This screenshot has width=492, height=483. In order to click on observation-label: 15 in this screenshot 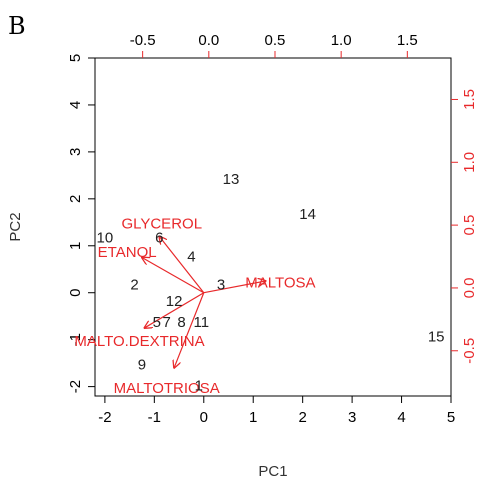, I will do `click(436, 336)`.